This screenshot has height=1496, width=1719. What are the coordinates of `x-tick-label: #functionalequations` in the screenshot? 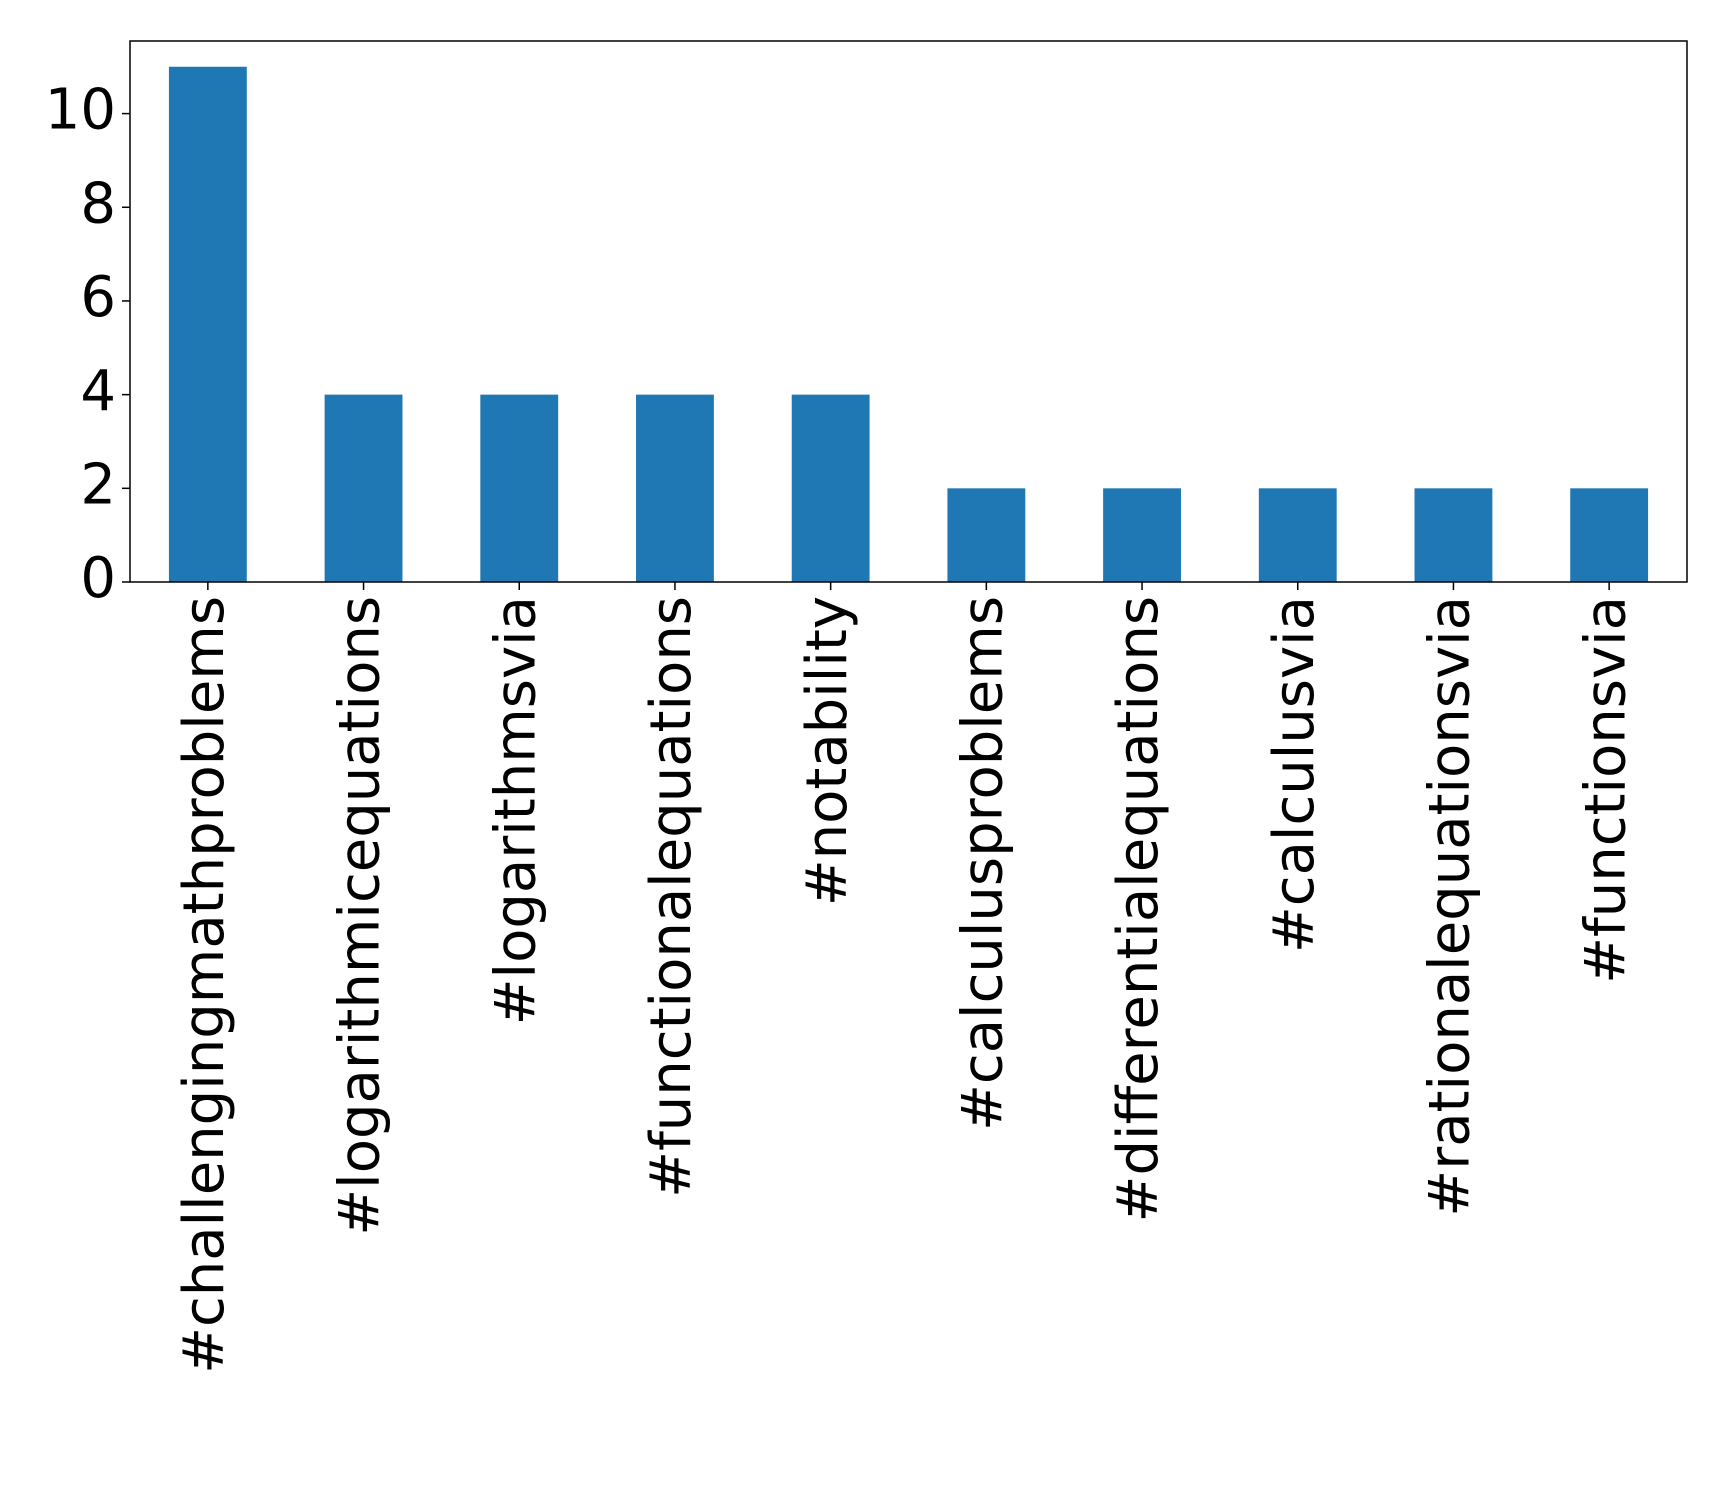 It's located at (671, 897).